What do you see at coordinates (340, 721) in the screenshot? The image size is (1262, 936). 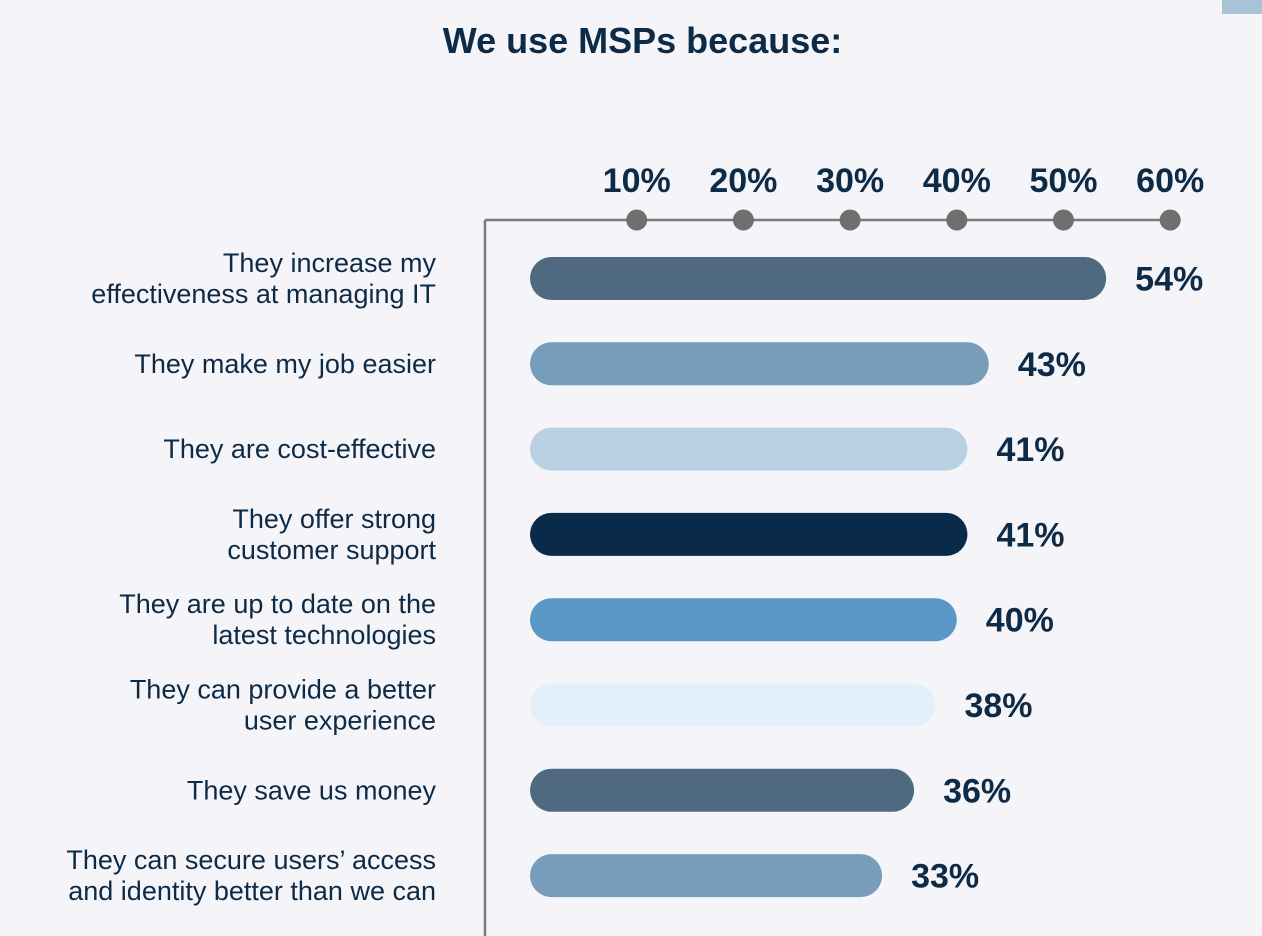 I see `category-label: user experience` at bounding box center [340, 721].